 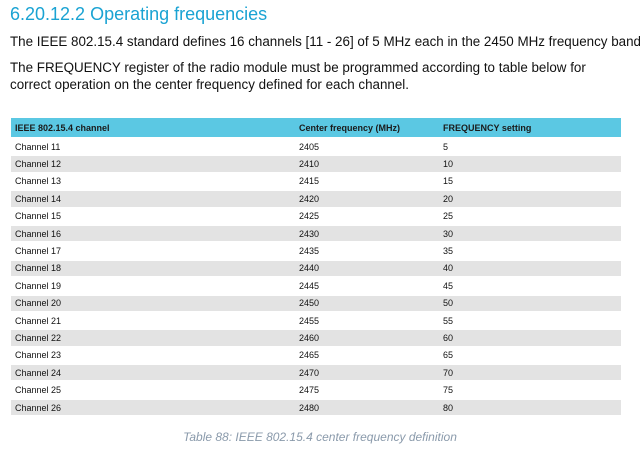 What do you see at coordinates (153, 147) in the screenshot?
I see `cell-channel: Channel 11` at bounding box center [153, 147].